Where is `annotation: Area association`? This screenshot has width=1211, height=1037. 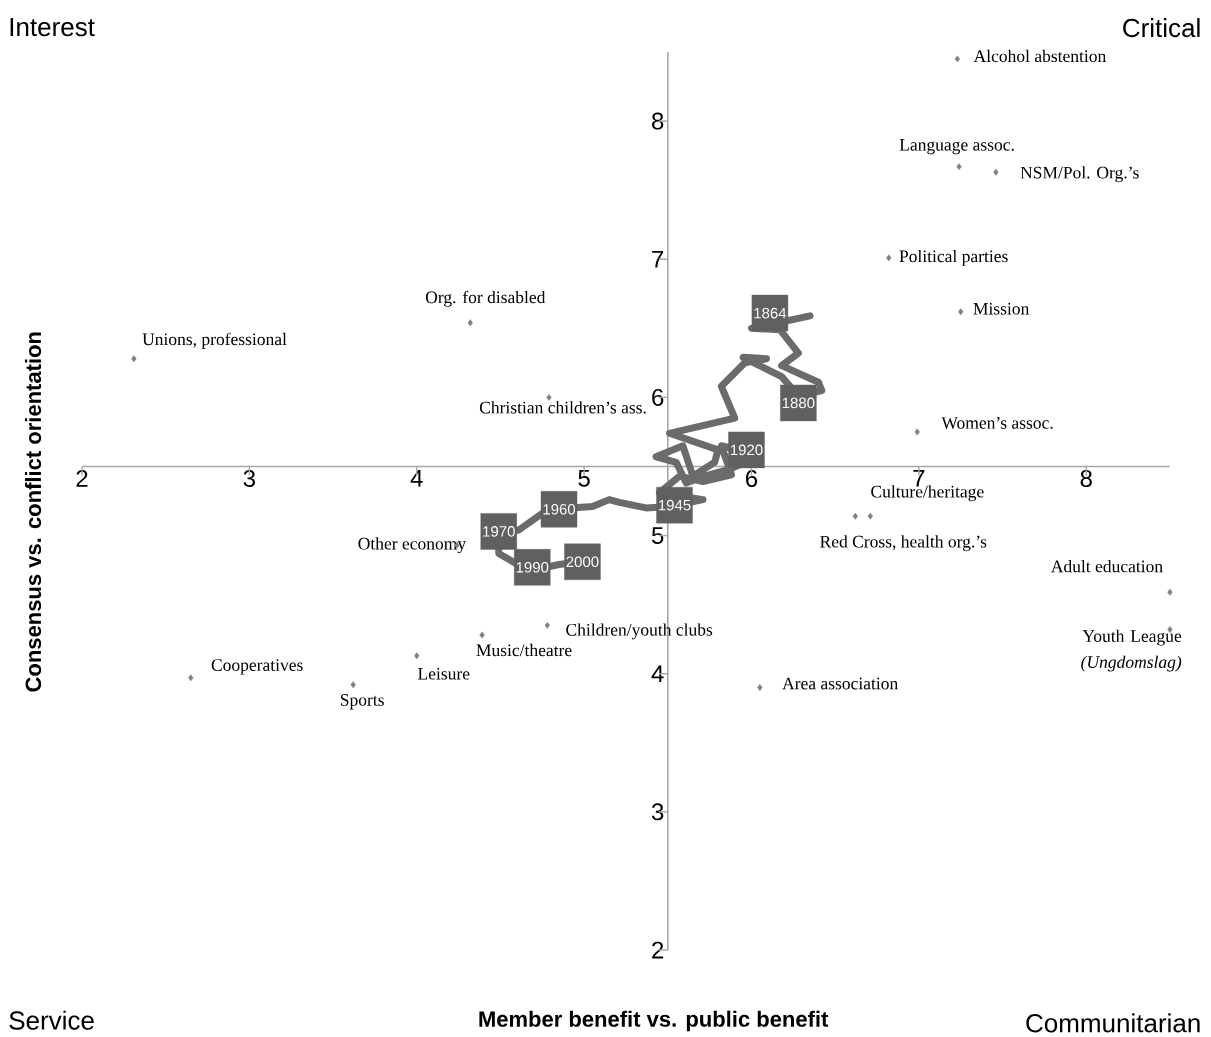 annotation: Area association is located at coordinates (840, 683).